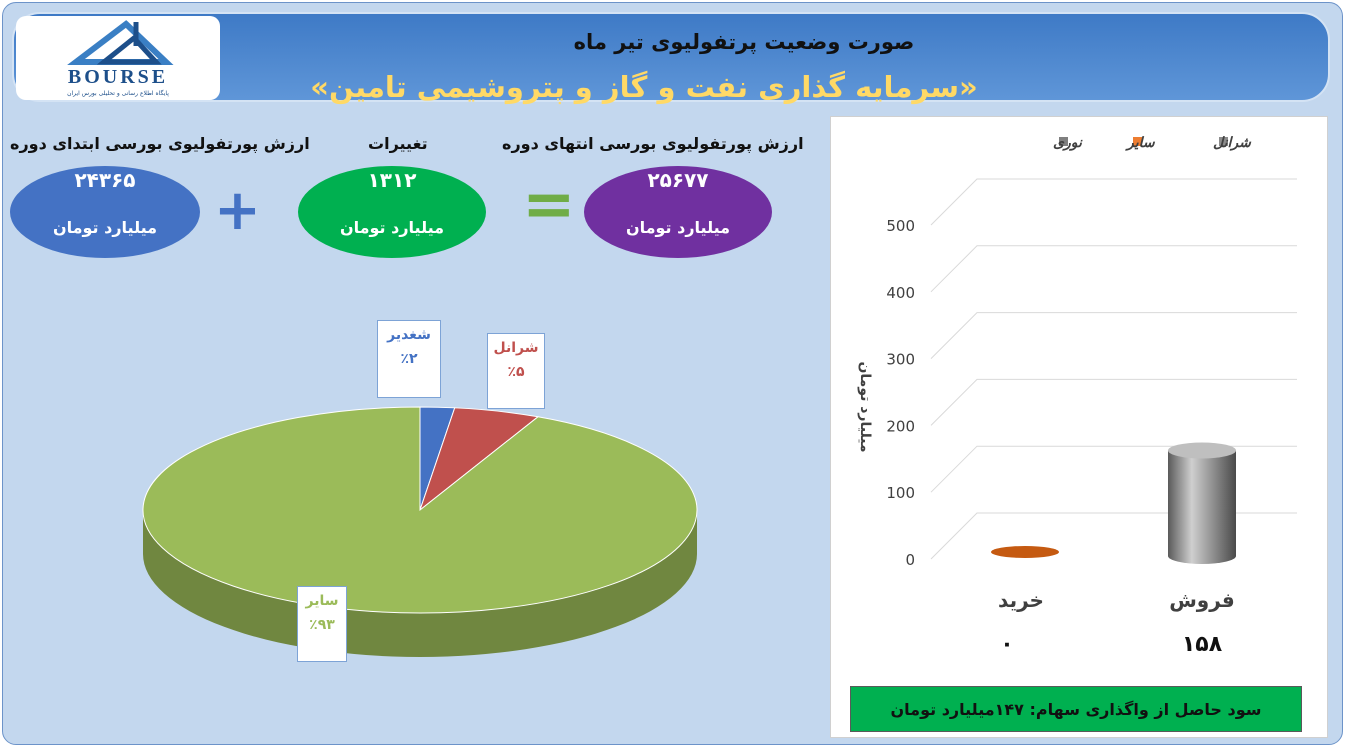 This screenshot has width=1345, height=747. I want to click on pie-label-sayer: سایر ٪۹۳, so click(322, 624).